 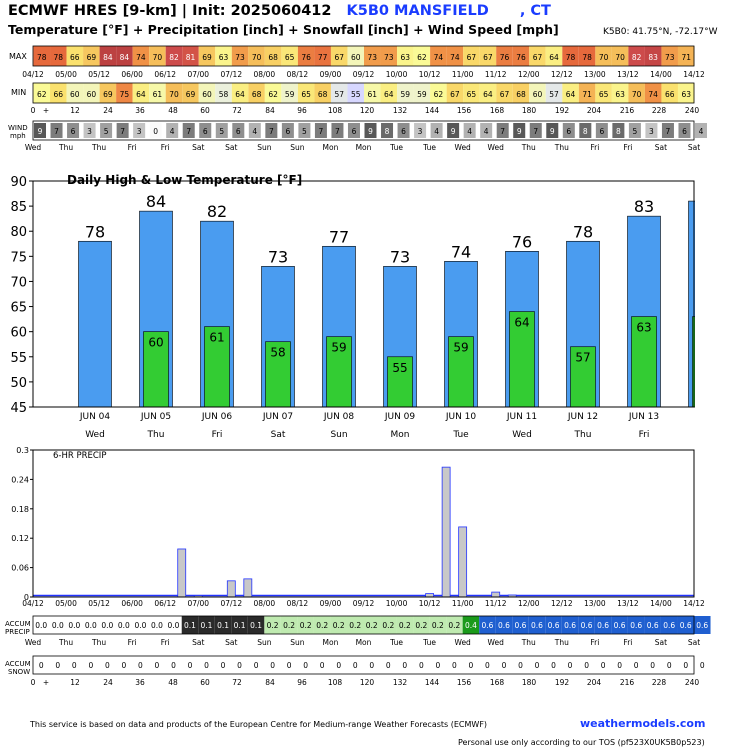 I want to click on max-temp-value: 70, so click(x=158, y=57).